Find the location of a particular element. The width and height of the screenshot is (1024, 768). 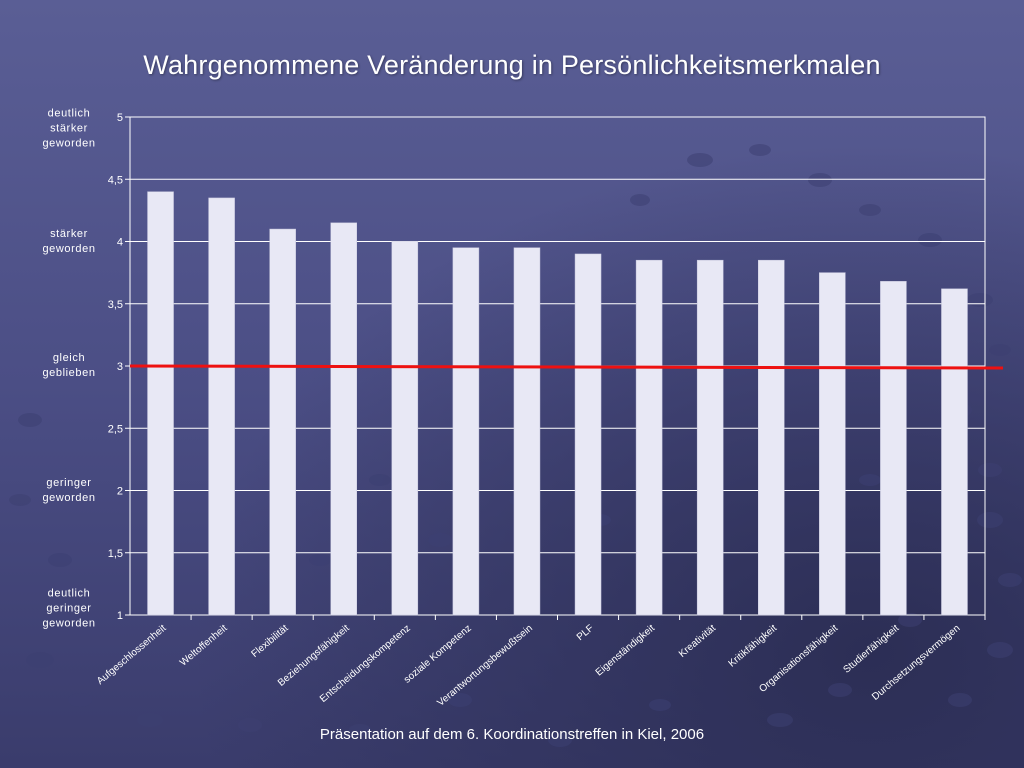

y-tick-label: 1 is located at coordinates (120, 616).